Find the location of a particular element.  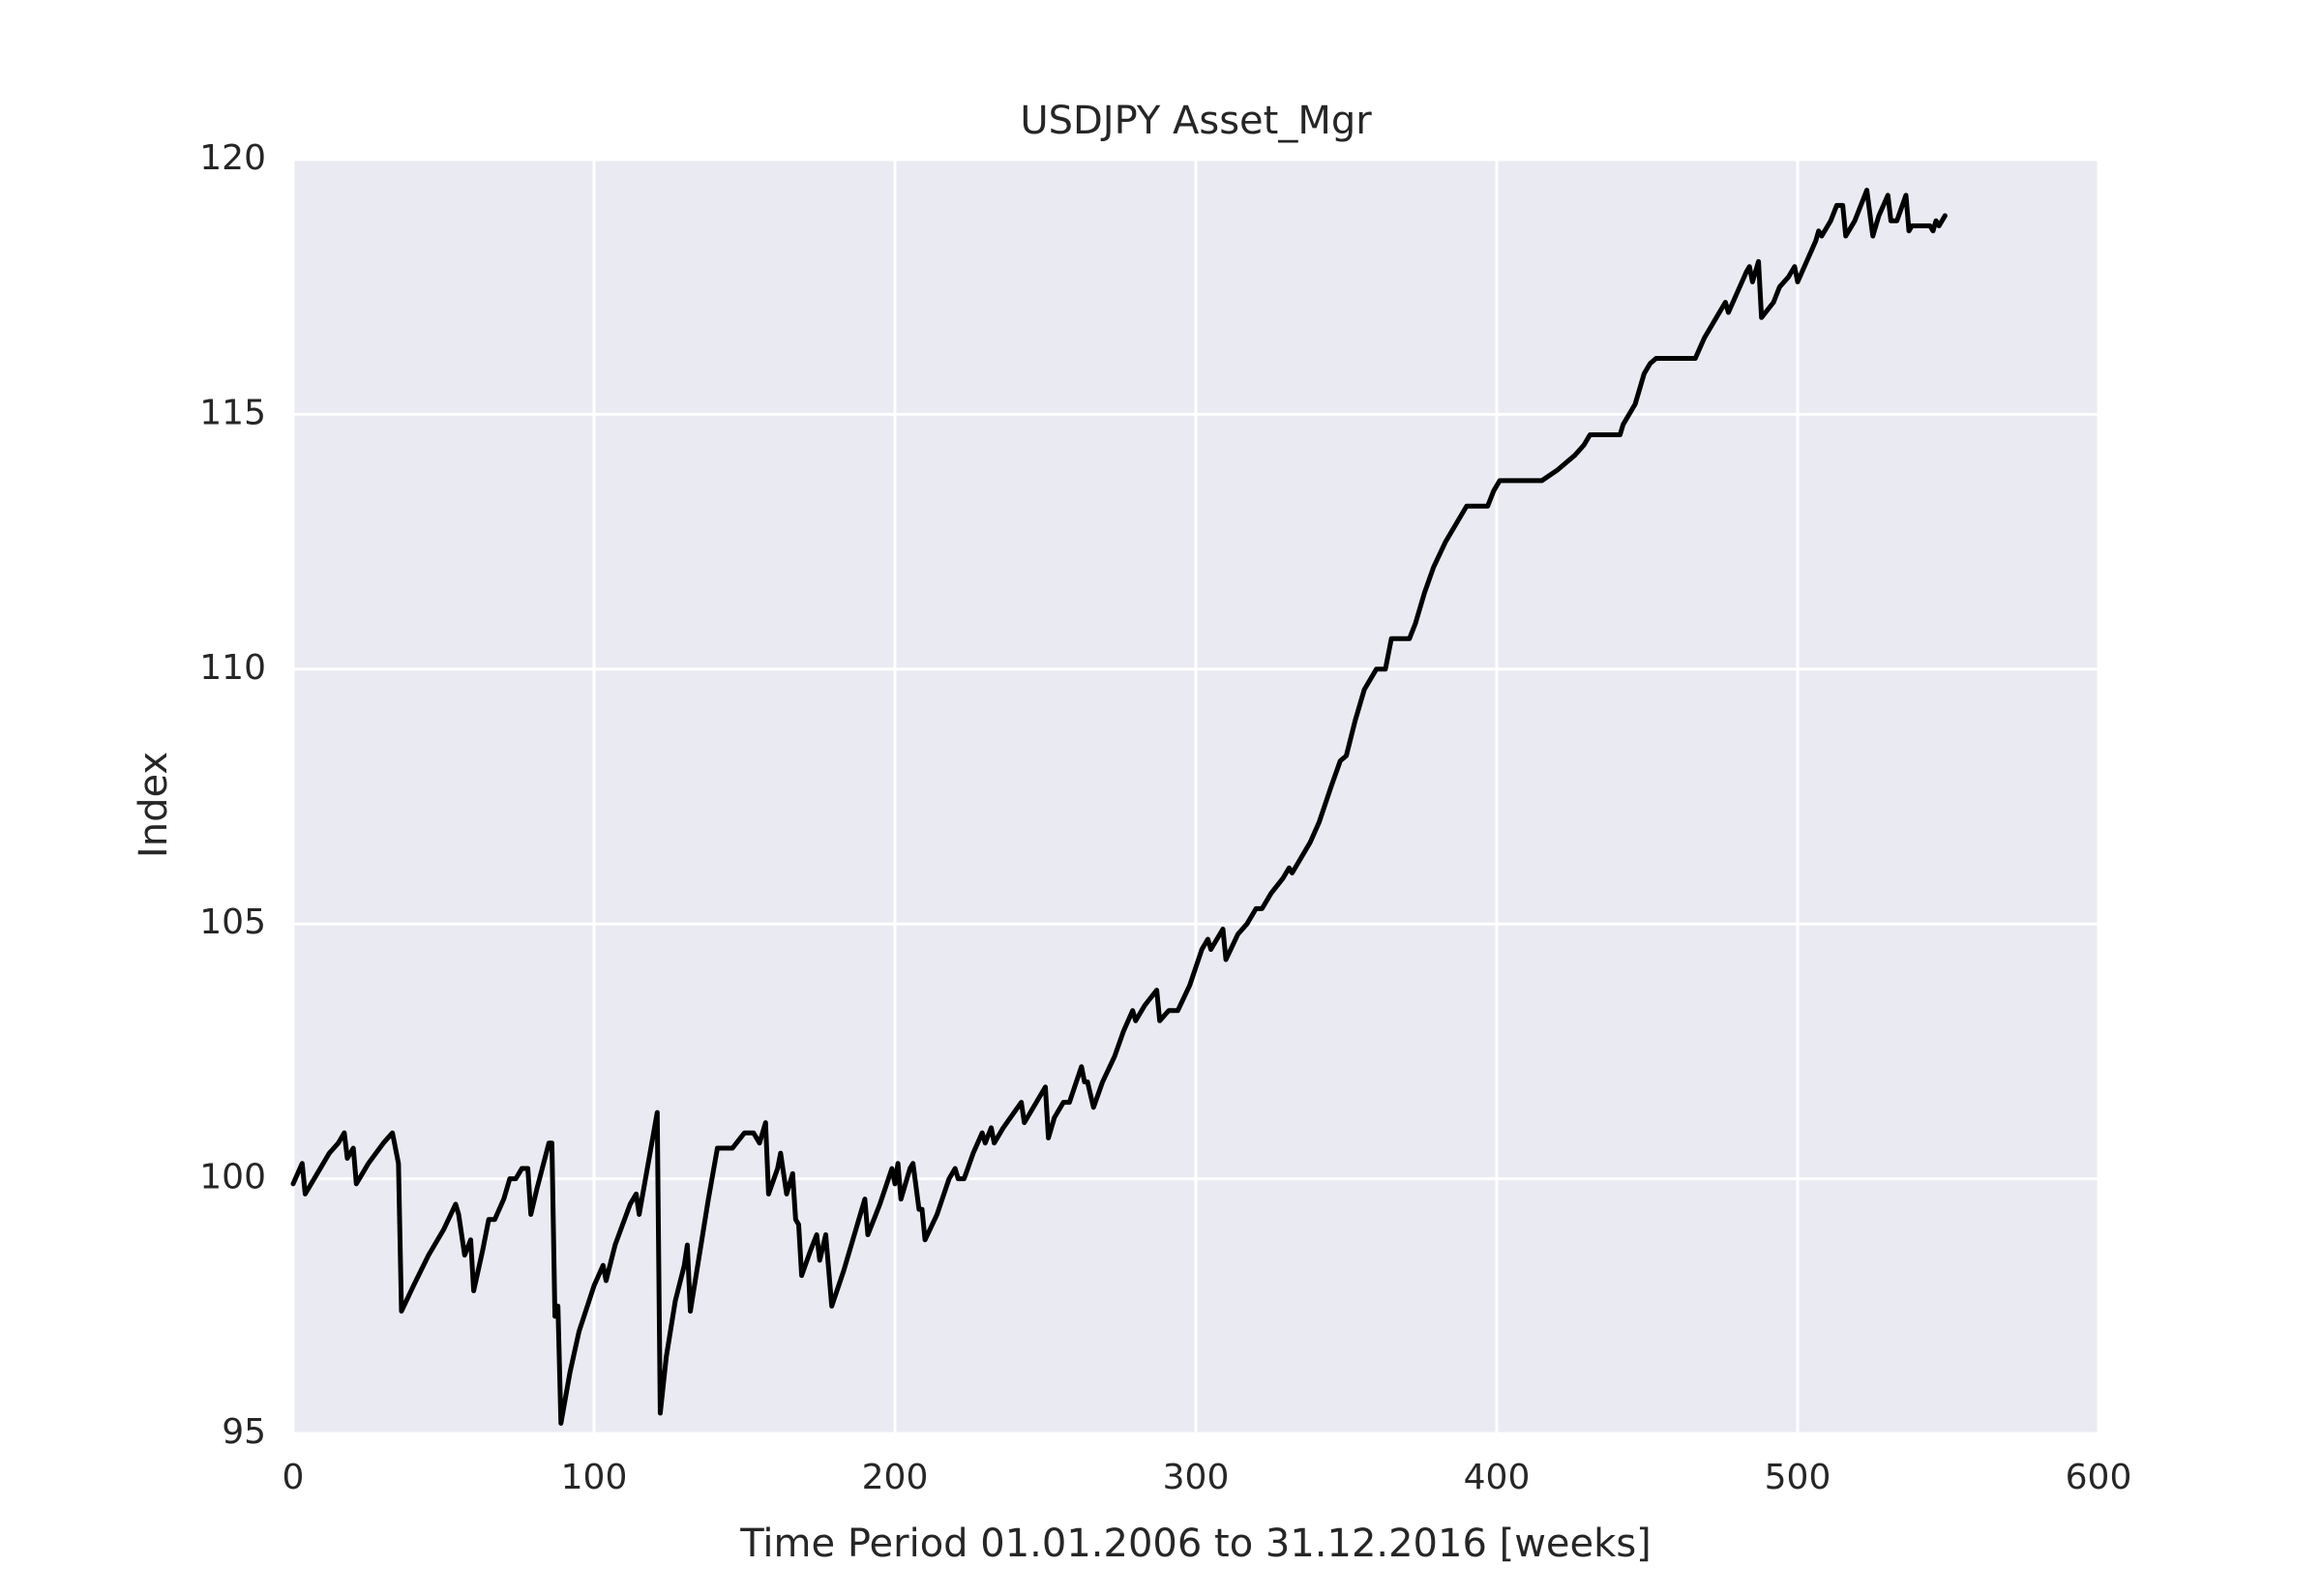

x-tick-label: 200 is located at coordinates (895, 1477).